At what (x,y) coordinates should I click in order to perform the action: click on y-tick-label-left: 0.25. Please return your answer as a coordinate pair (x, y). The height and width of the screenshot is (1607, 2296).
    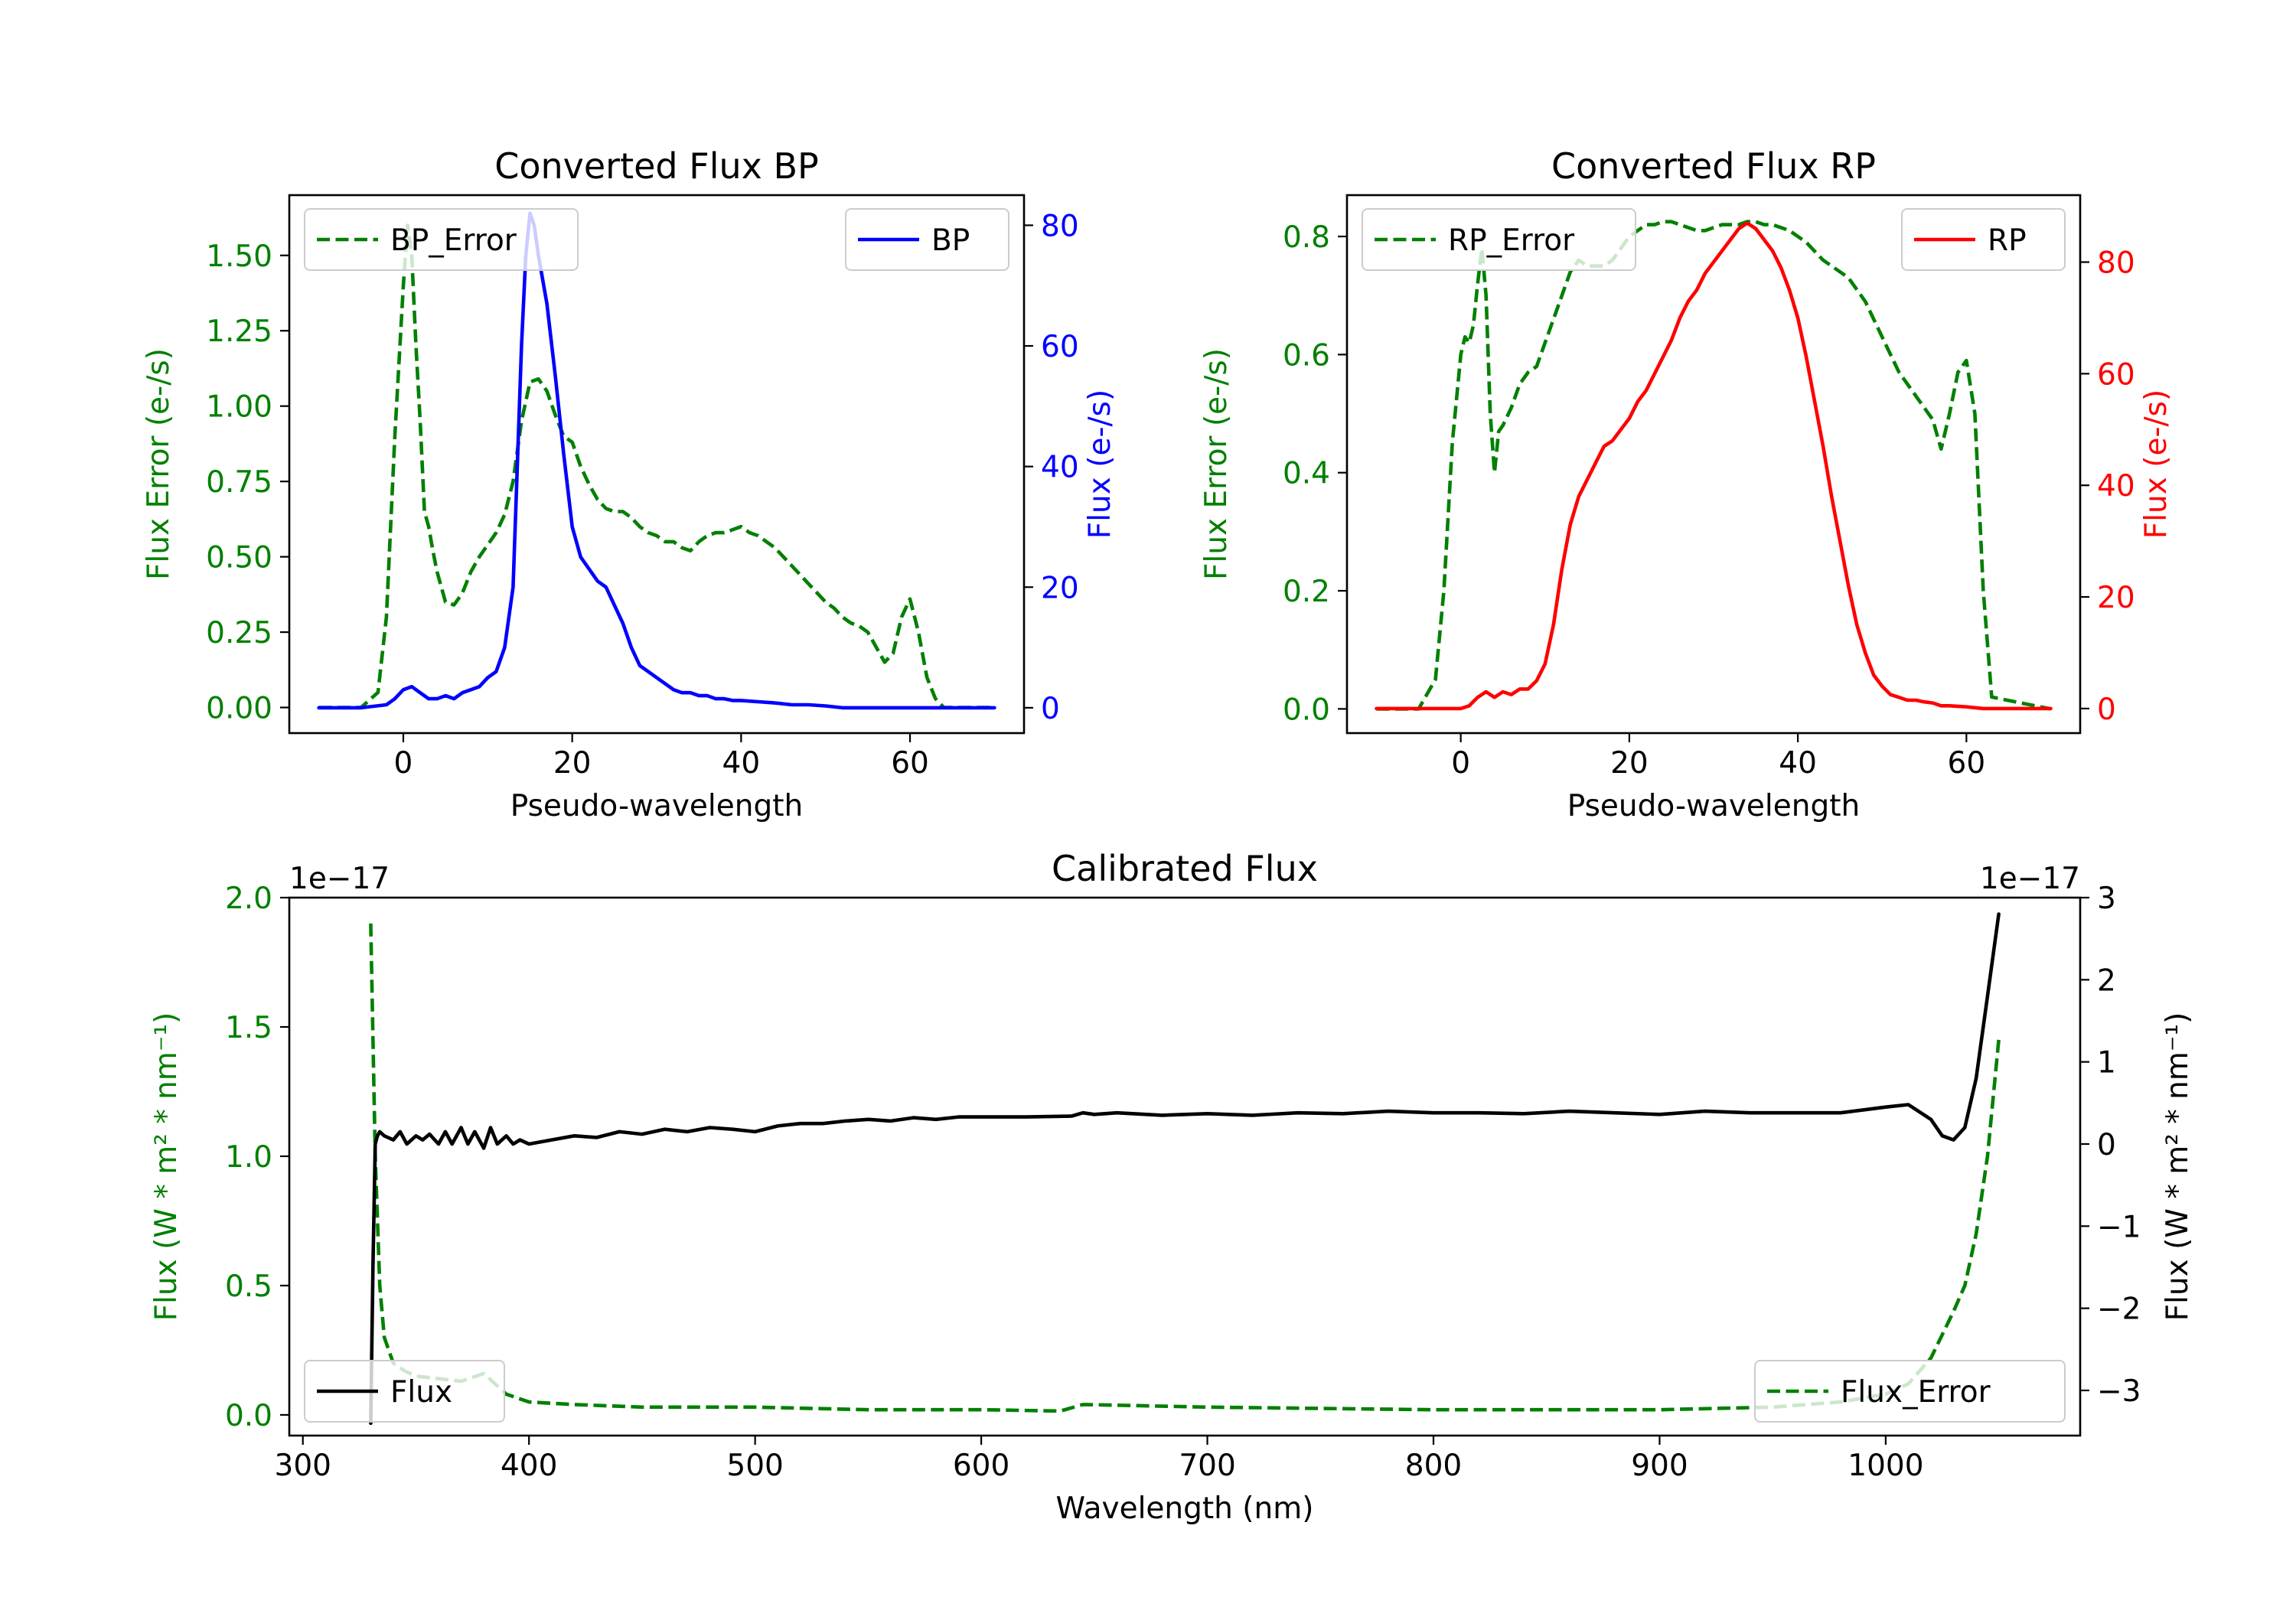
    Looking at the image, I should click on (239, 633).